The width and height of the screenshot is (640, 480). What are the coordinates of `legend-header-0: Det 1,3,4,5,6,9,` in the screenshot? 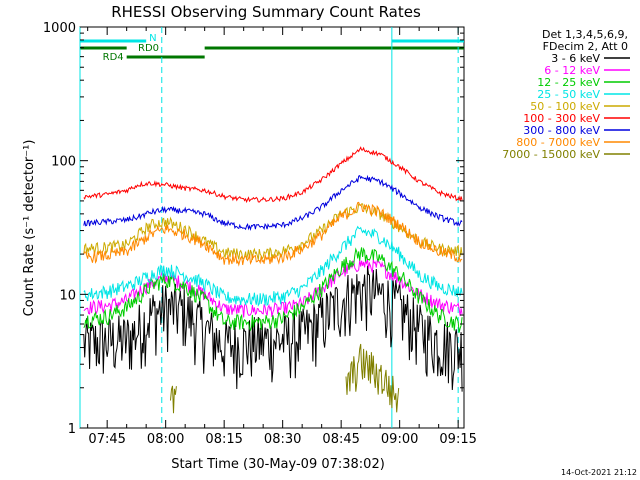 It's located at (585, 34).